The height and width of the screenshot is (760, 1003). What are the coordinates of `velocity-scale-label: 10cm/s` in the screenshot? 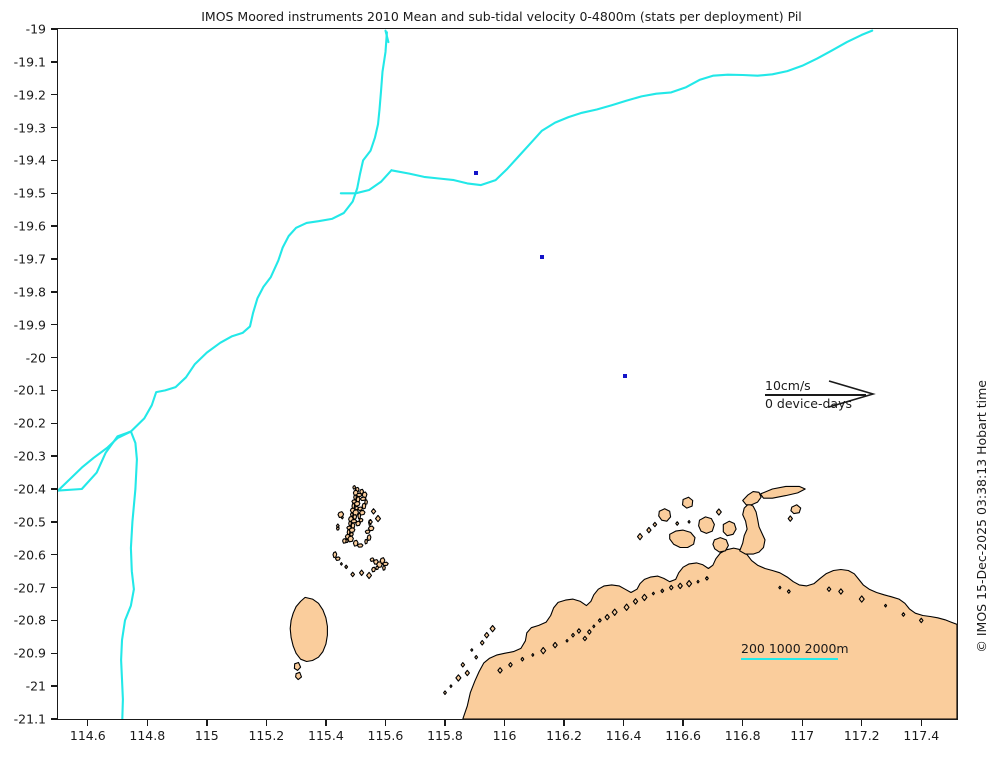 It's located at (788, 385).